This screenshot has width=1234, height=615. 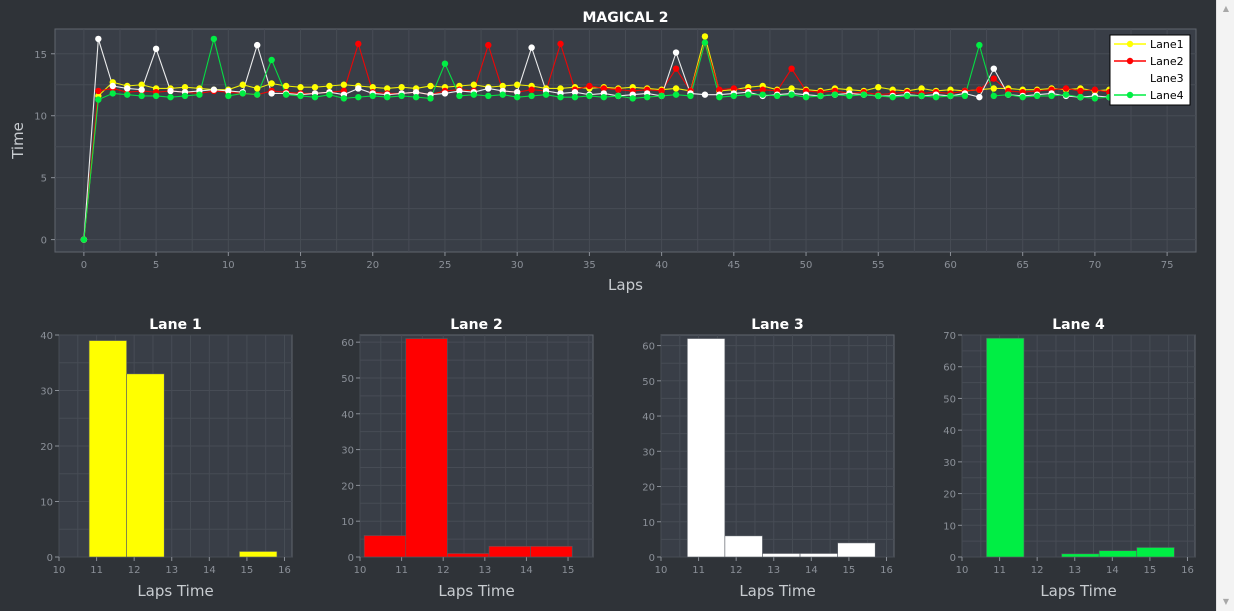 I want to click on lane3-x-tick-label: 14, so click(x=811, y=570).